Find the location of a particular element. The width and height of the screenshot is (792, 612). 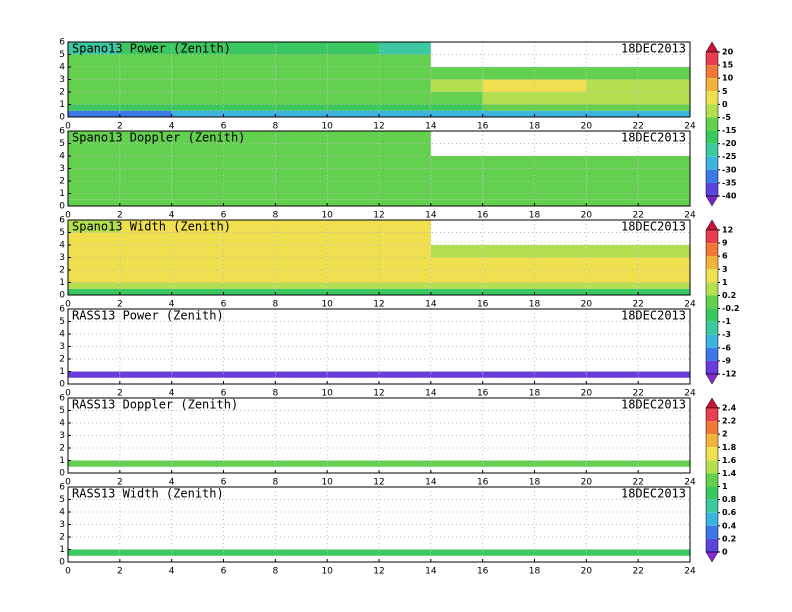

x-tick-label: 16 is located at coordinates (483, 127).